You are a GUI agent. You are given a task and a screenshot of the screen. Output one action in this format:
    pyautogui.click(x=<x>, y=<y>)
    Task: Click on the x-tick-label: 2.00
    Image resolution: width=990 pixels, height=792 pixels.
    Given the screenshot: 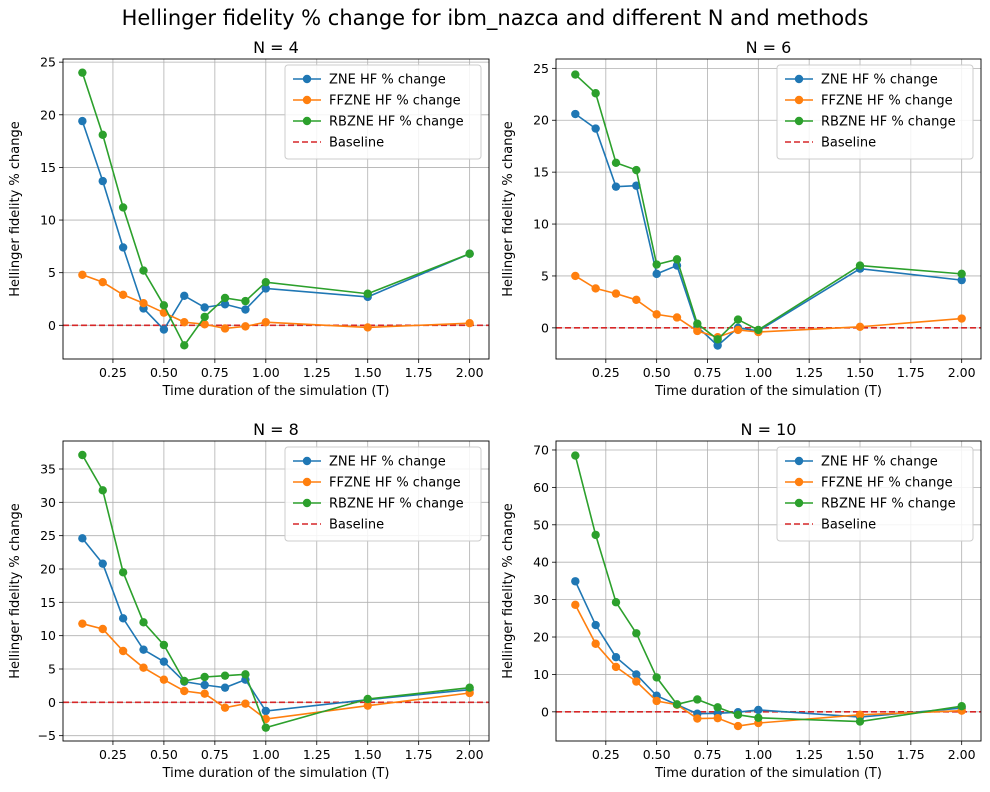 What is the action you would take?
    pyautogui.click(x=470, y=754)
    